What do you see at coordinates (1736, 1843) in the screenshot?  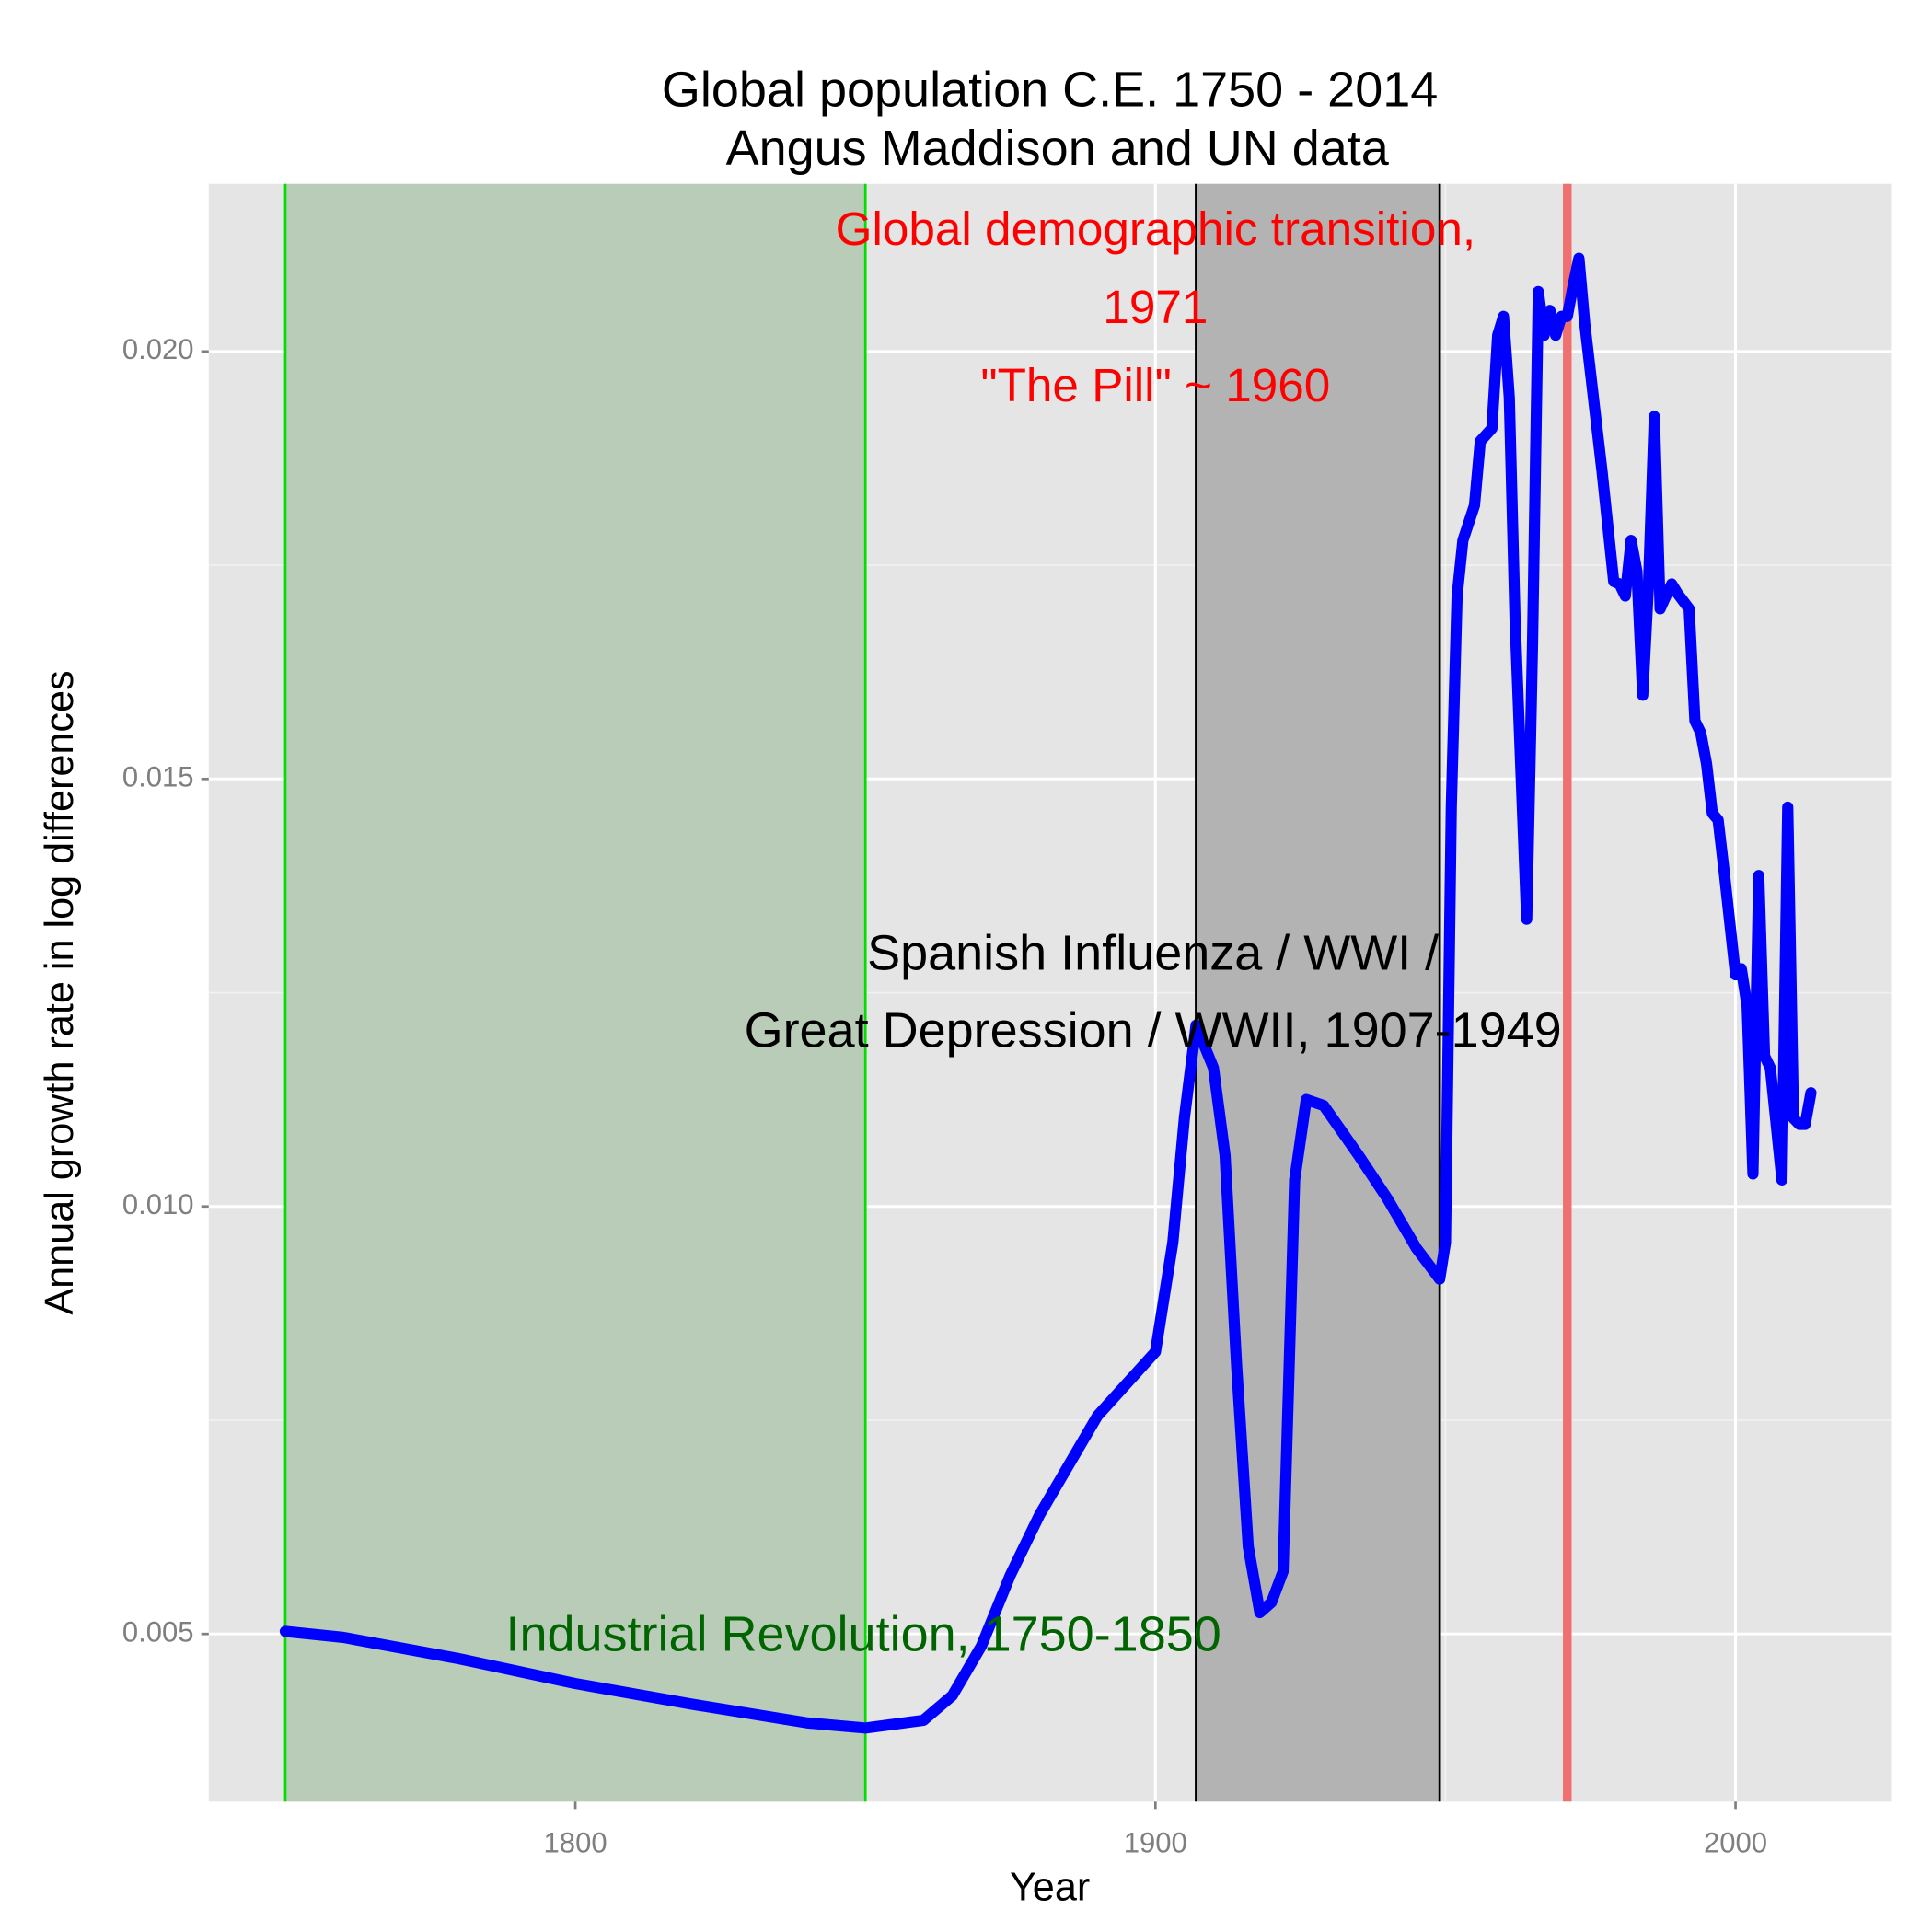 I see `x-tick-label: 2000` at bounding box center [1736, 1843].